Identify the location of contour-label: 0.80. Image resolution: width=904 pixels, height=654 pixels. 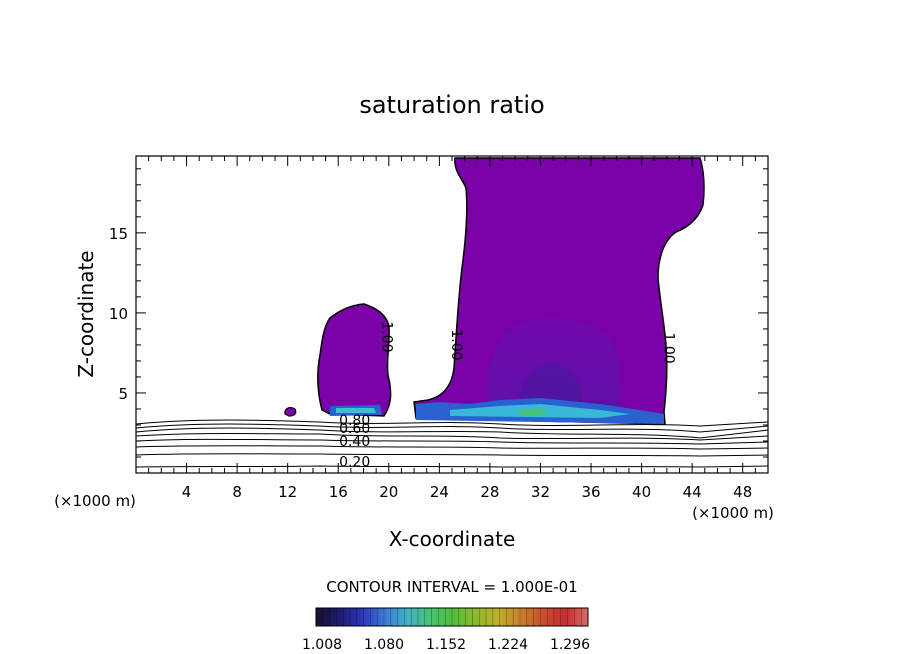
(354, 421).